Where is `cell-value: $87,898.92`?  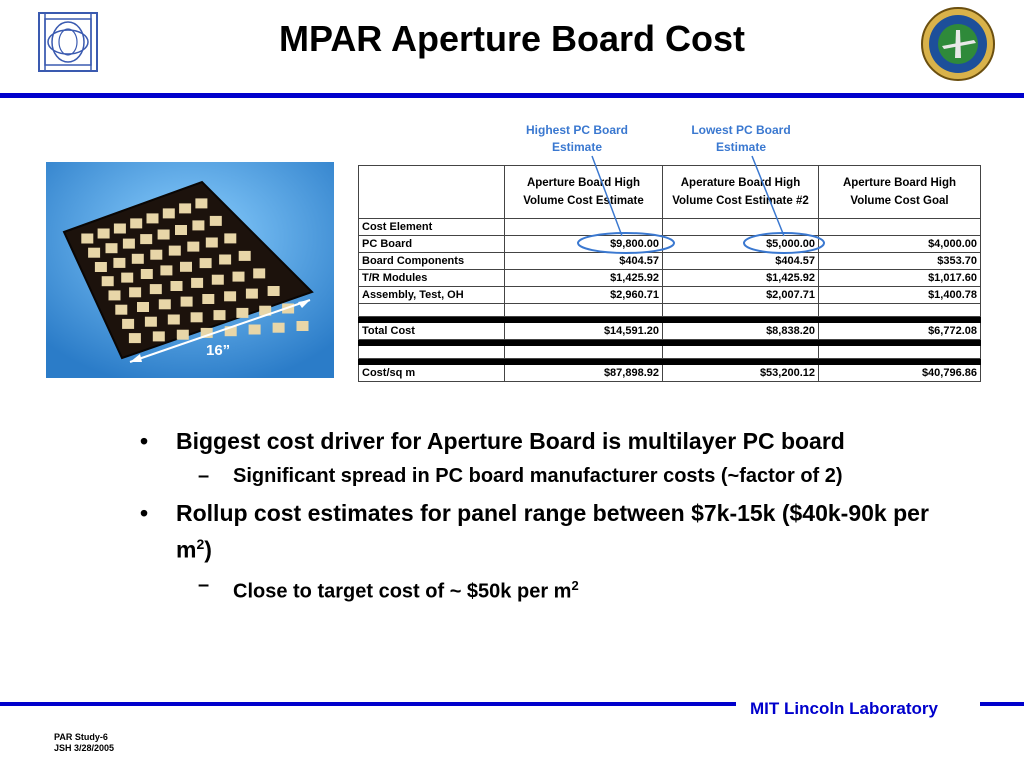 cell-value: $87,898.92 is located at coordinates (583, 373).